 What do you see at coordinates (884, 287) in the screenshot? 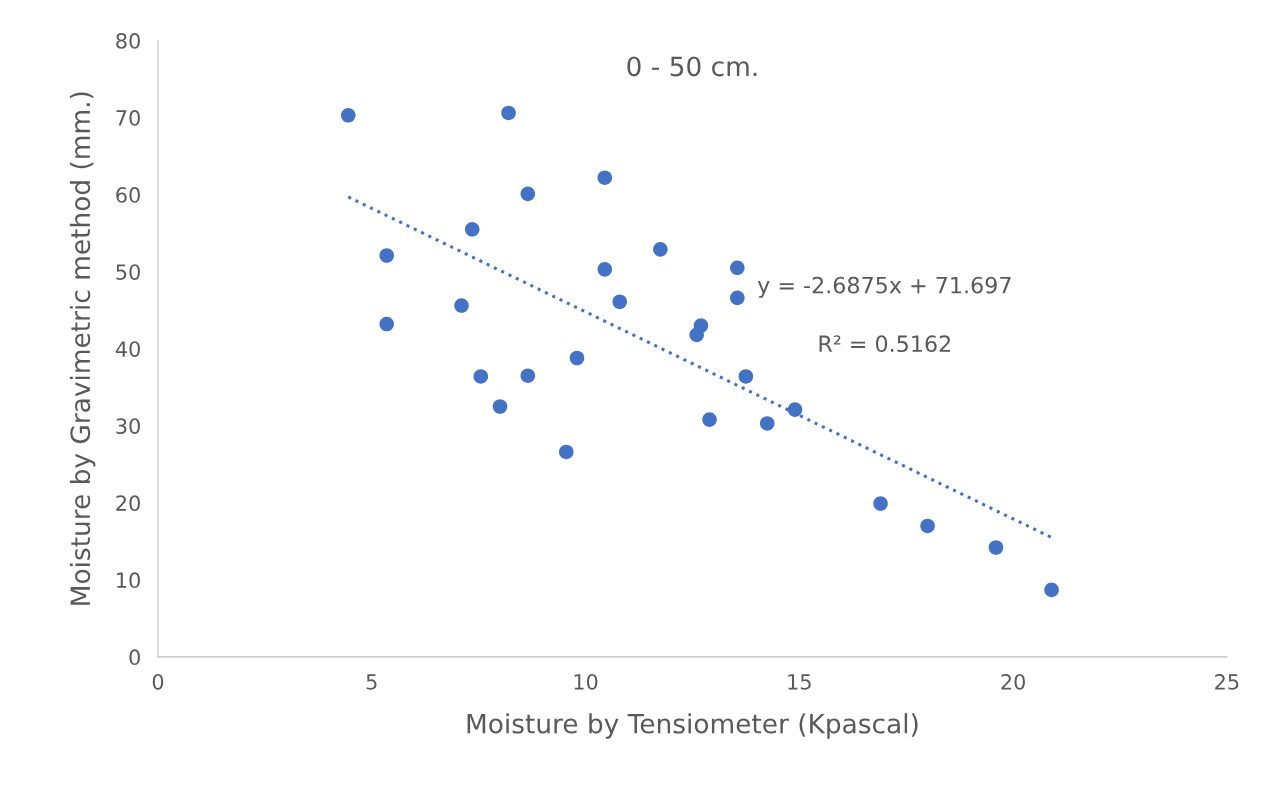
I see `annotation: y = -2.6875x + 71.697` at bounding box center [884, 287].